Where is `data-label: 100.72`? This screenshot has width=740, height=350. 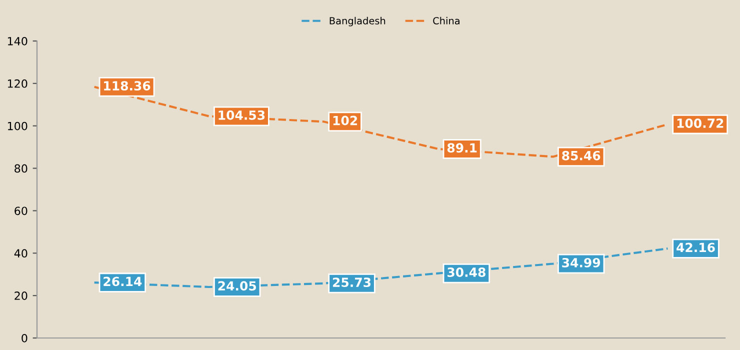
data-label: 100.72 is located at coordinates (700, 123).